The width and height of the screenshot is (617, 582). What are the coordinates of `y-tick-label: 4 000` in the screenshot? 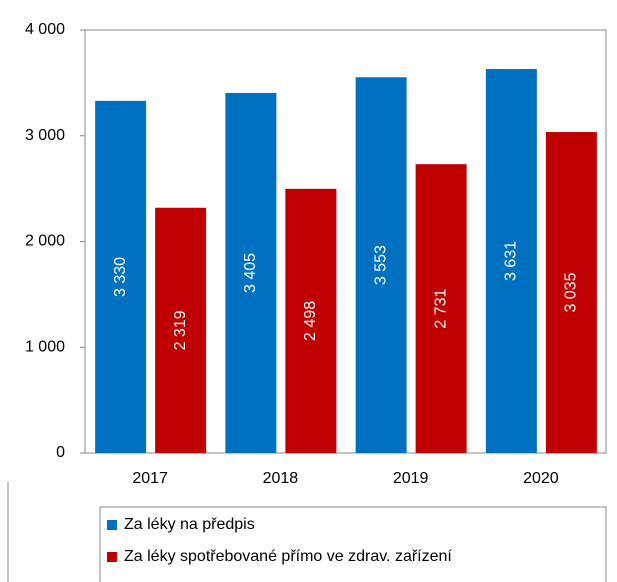 It's located at (45, 29).